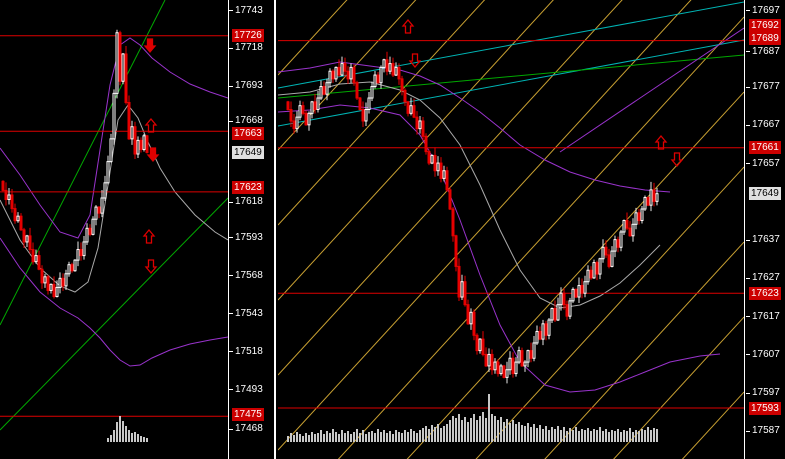  What do you see at coordinates (415, 61) in the screenshot?
I see `signal-arrow-down-icon` at bounding box center [415, 61].